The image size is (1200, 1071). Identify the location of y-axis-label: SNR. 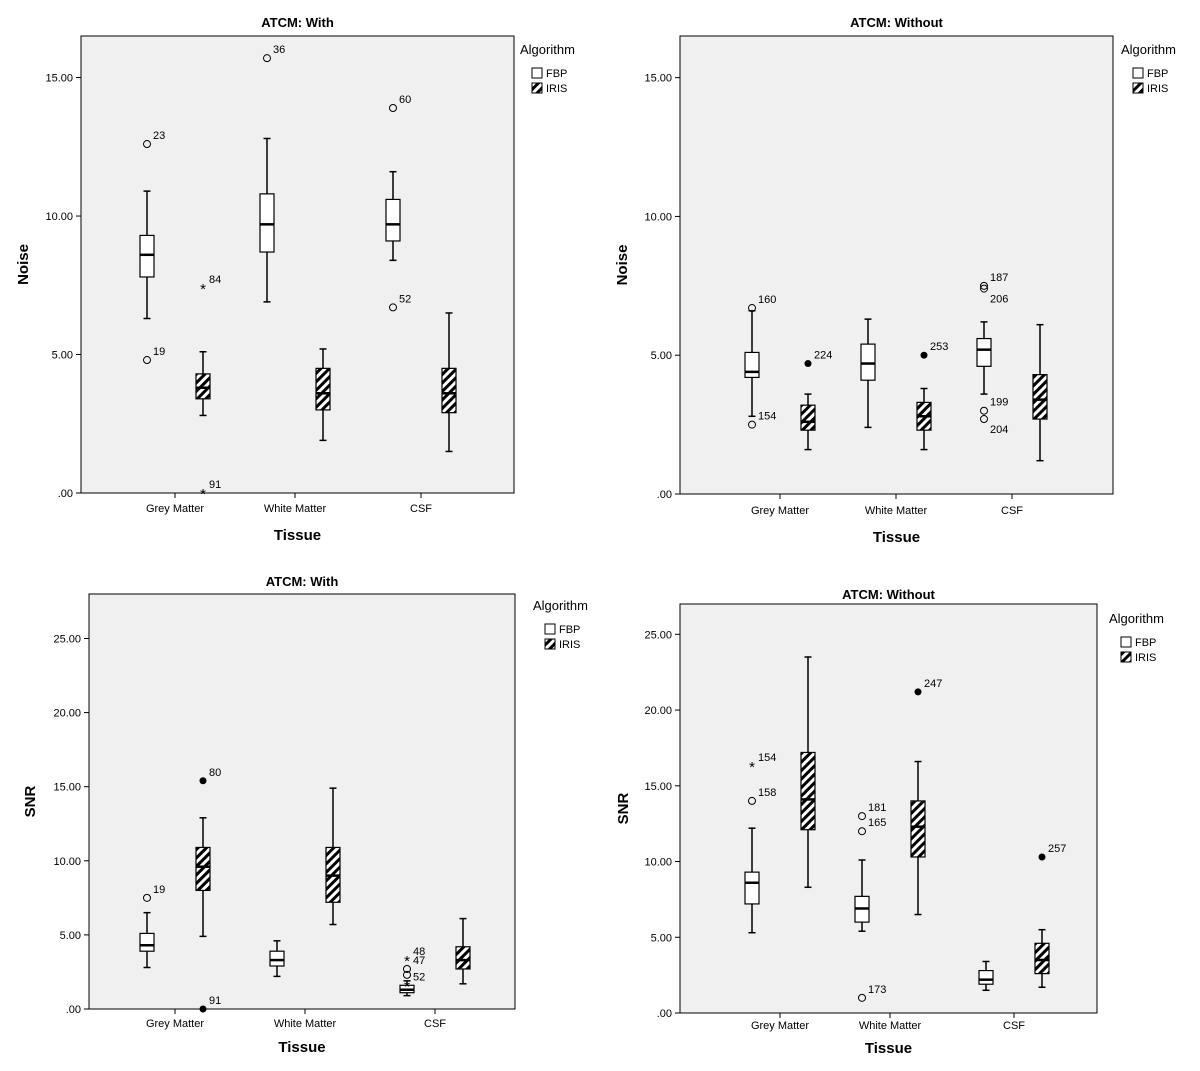
(623, 808).